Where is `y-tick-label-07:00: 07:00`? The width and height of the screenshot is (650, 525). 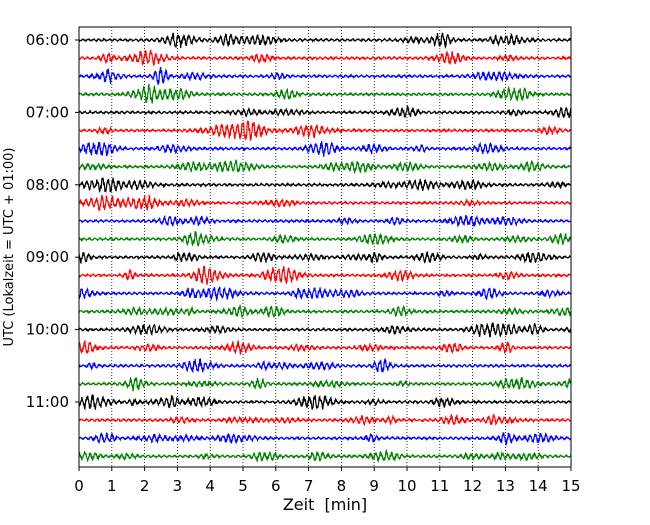
y-tick-label-07:00: 07:00 is located at coordinates (47, 112).